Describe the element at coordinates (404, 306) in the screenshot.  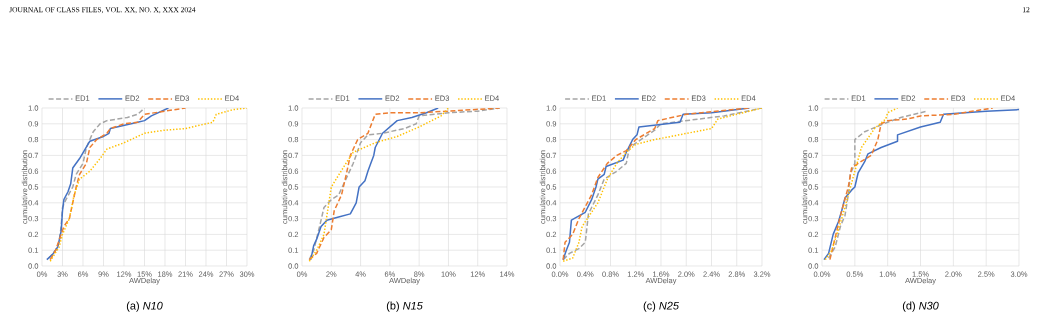
I see `text: (b) N15` at that location.